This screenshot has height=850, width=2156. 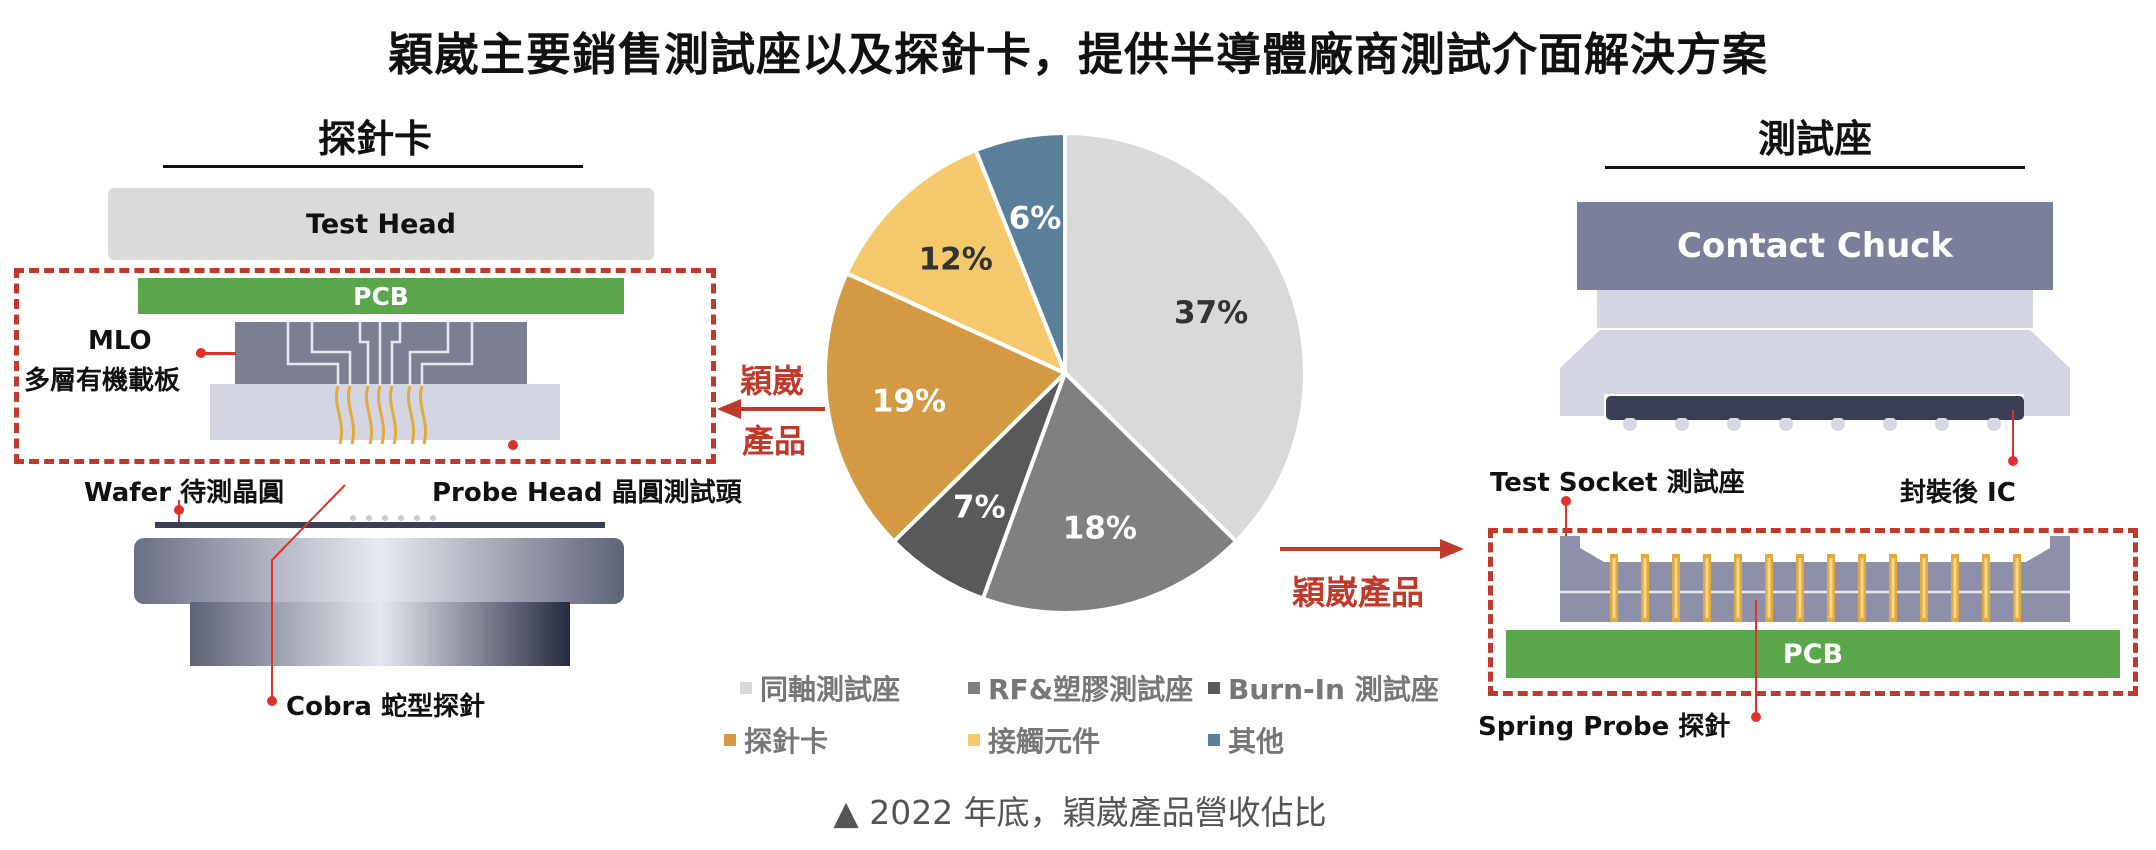 I want to click on ic-leader-dot, so click(x=2013, y=461).